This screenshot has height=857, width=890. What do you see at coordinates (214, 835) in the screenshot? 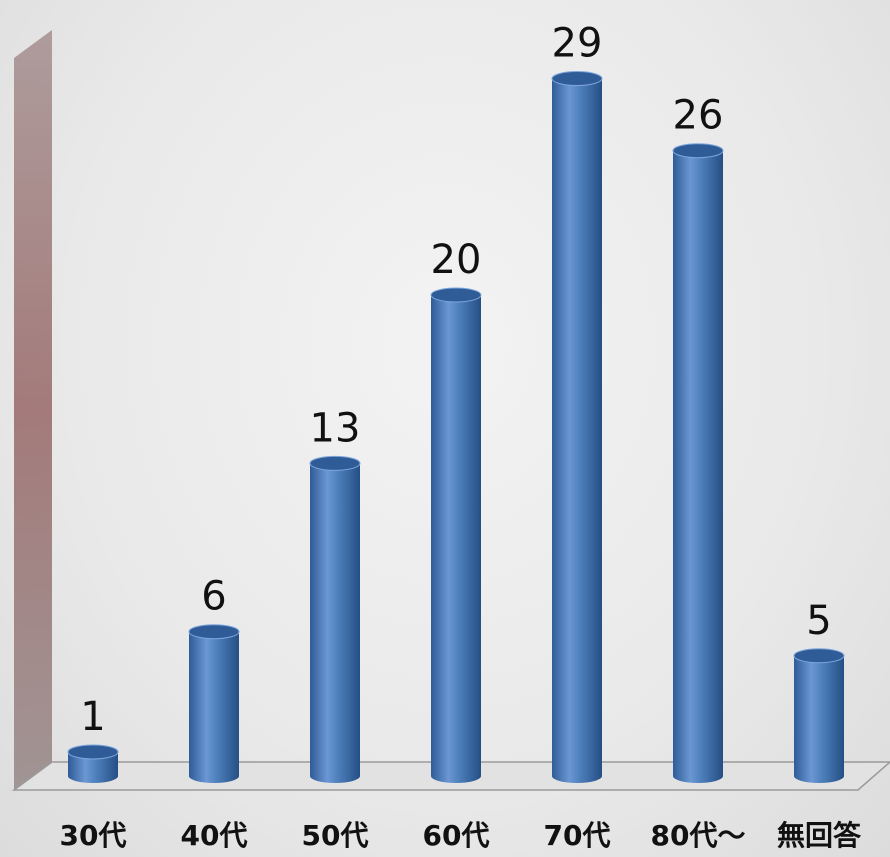
I see `category-label: 40代` at bounding box center [214, 835].